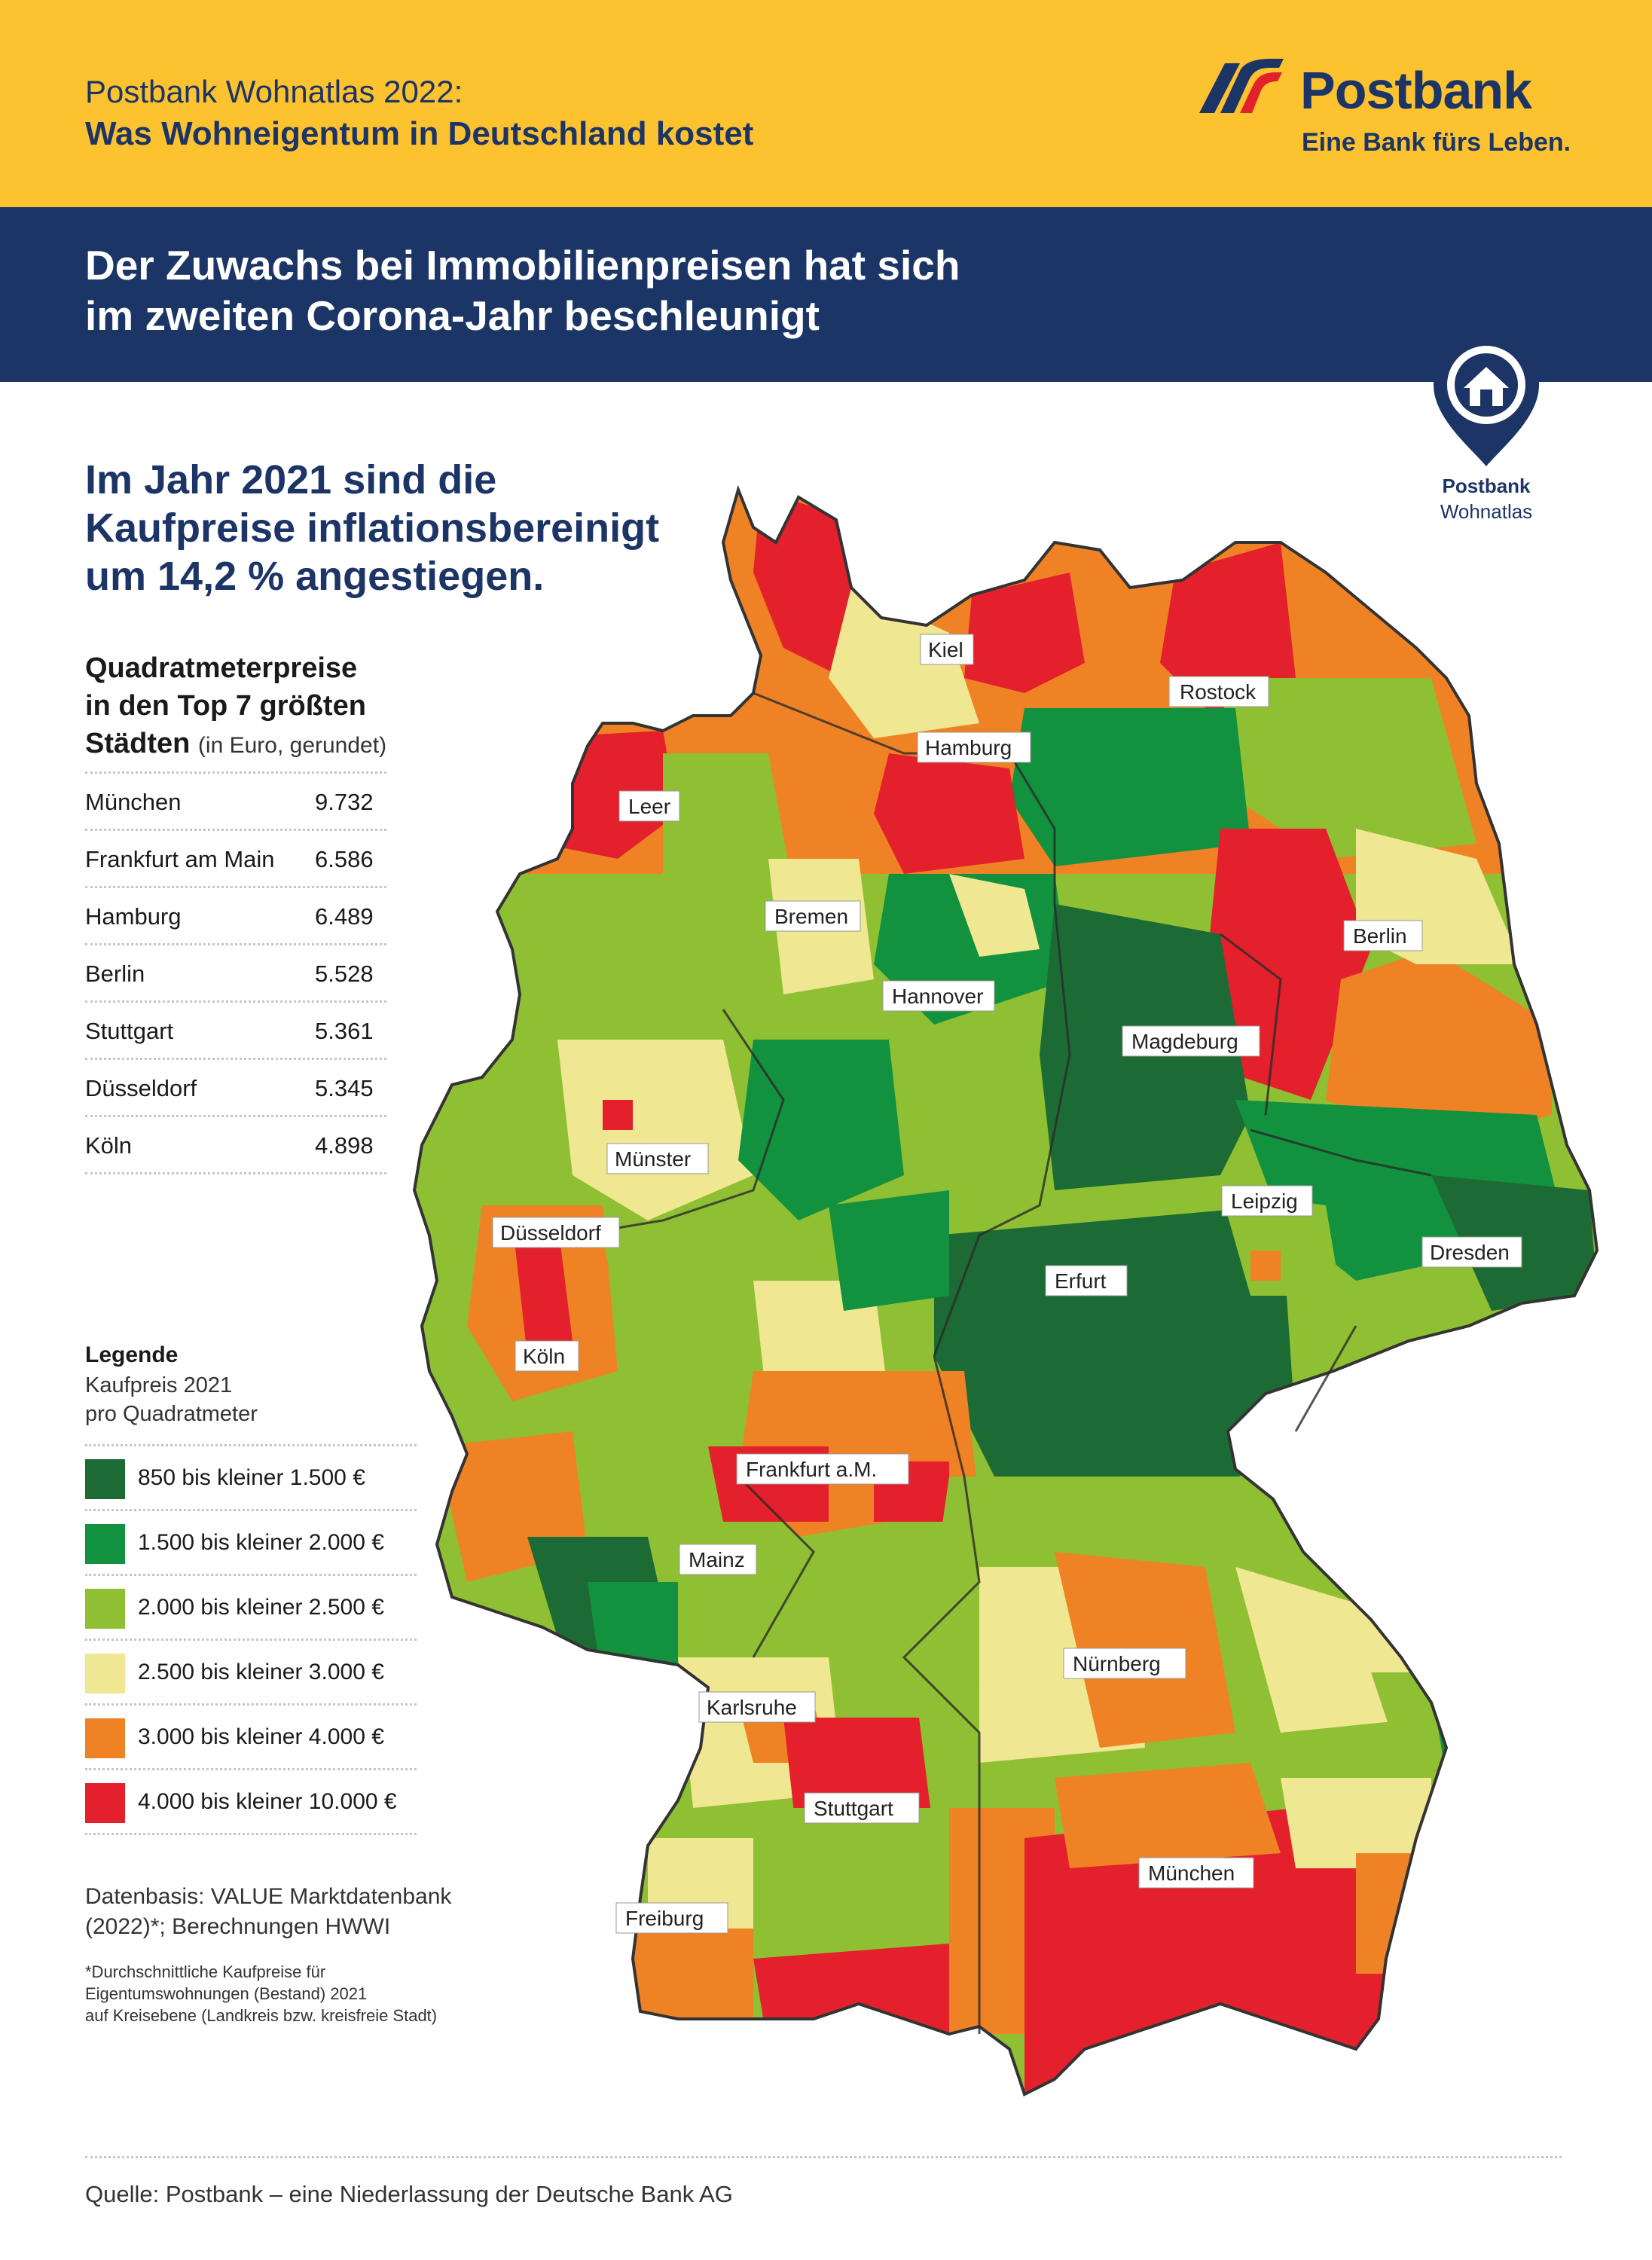 The height and width of the screenshot is (2260, 1652). I want to click on banner-line2: im zweiten Corona-Jahr beschleunigt, so click(452, 315).